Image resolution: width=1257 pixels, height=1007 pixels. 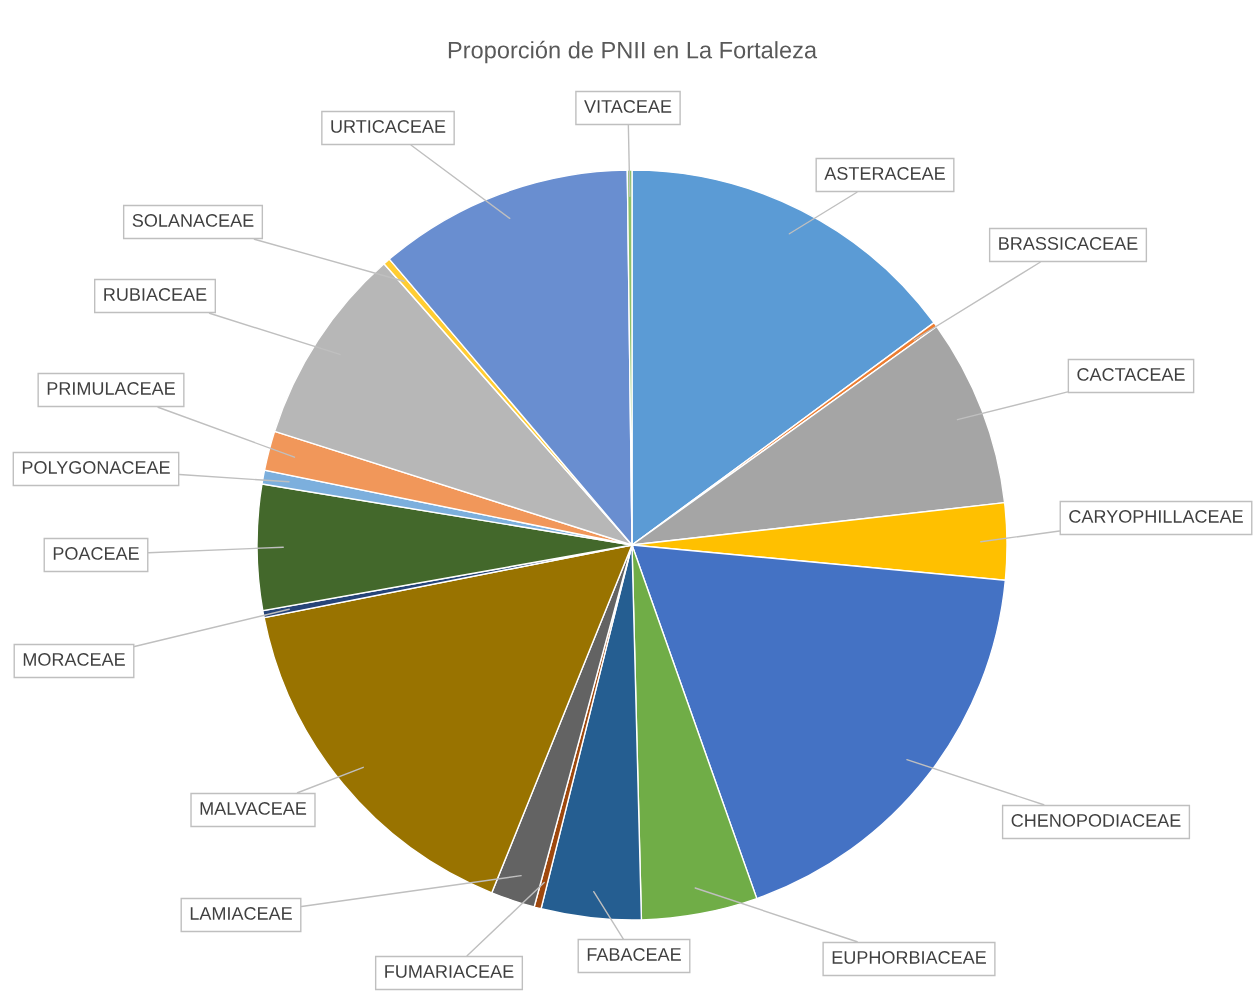 I want to click on slice-label: VITACEAE, so click(x=628, y=106).